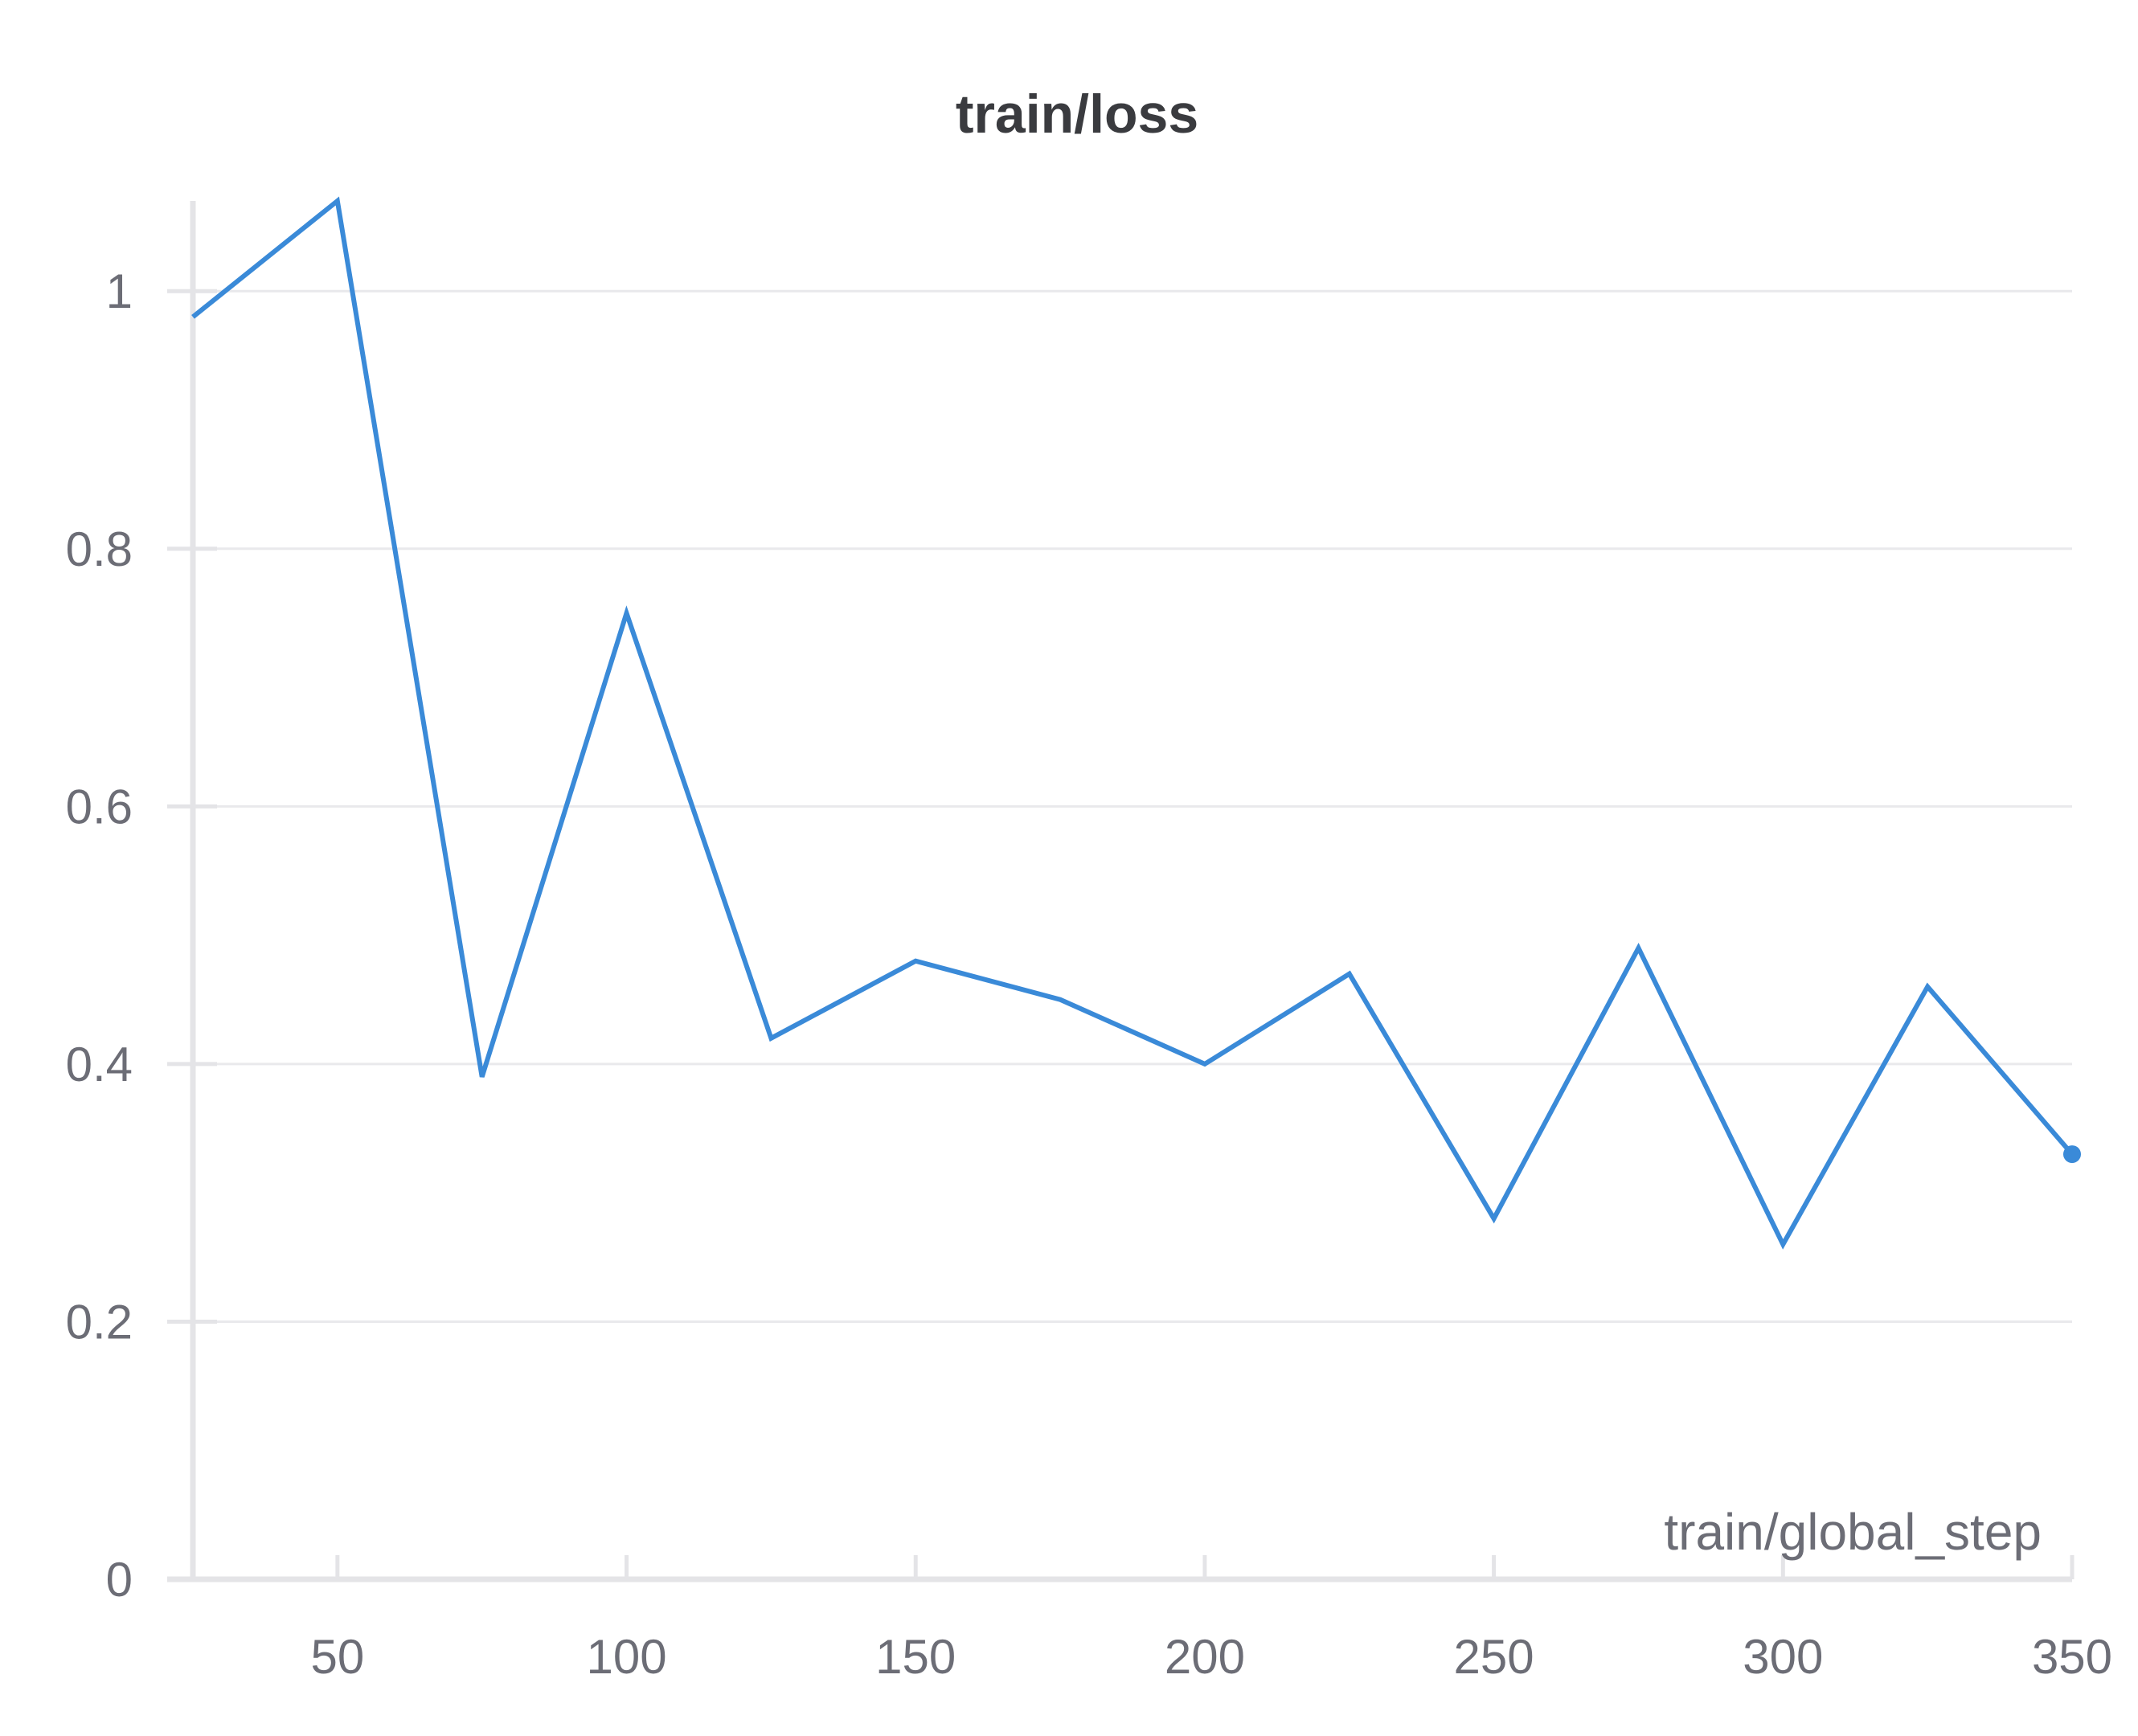 The width and height of the screenshot is (2138, 1736). I want to click on series-last-point, so click(2072, 1154).